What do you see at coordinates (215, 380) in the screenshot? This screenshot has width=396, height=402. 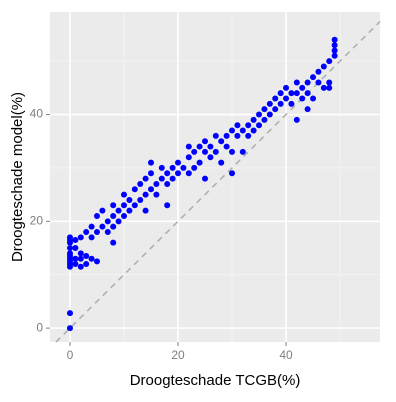 I see `x-axis-label: Droogteschade TCGB(%)` at bounding box center [215, 380].